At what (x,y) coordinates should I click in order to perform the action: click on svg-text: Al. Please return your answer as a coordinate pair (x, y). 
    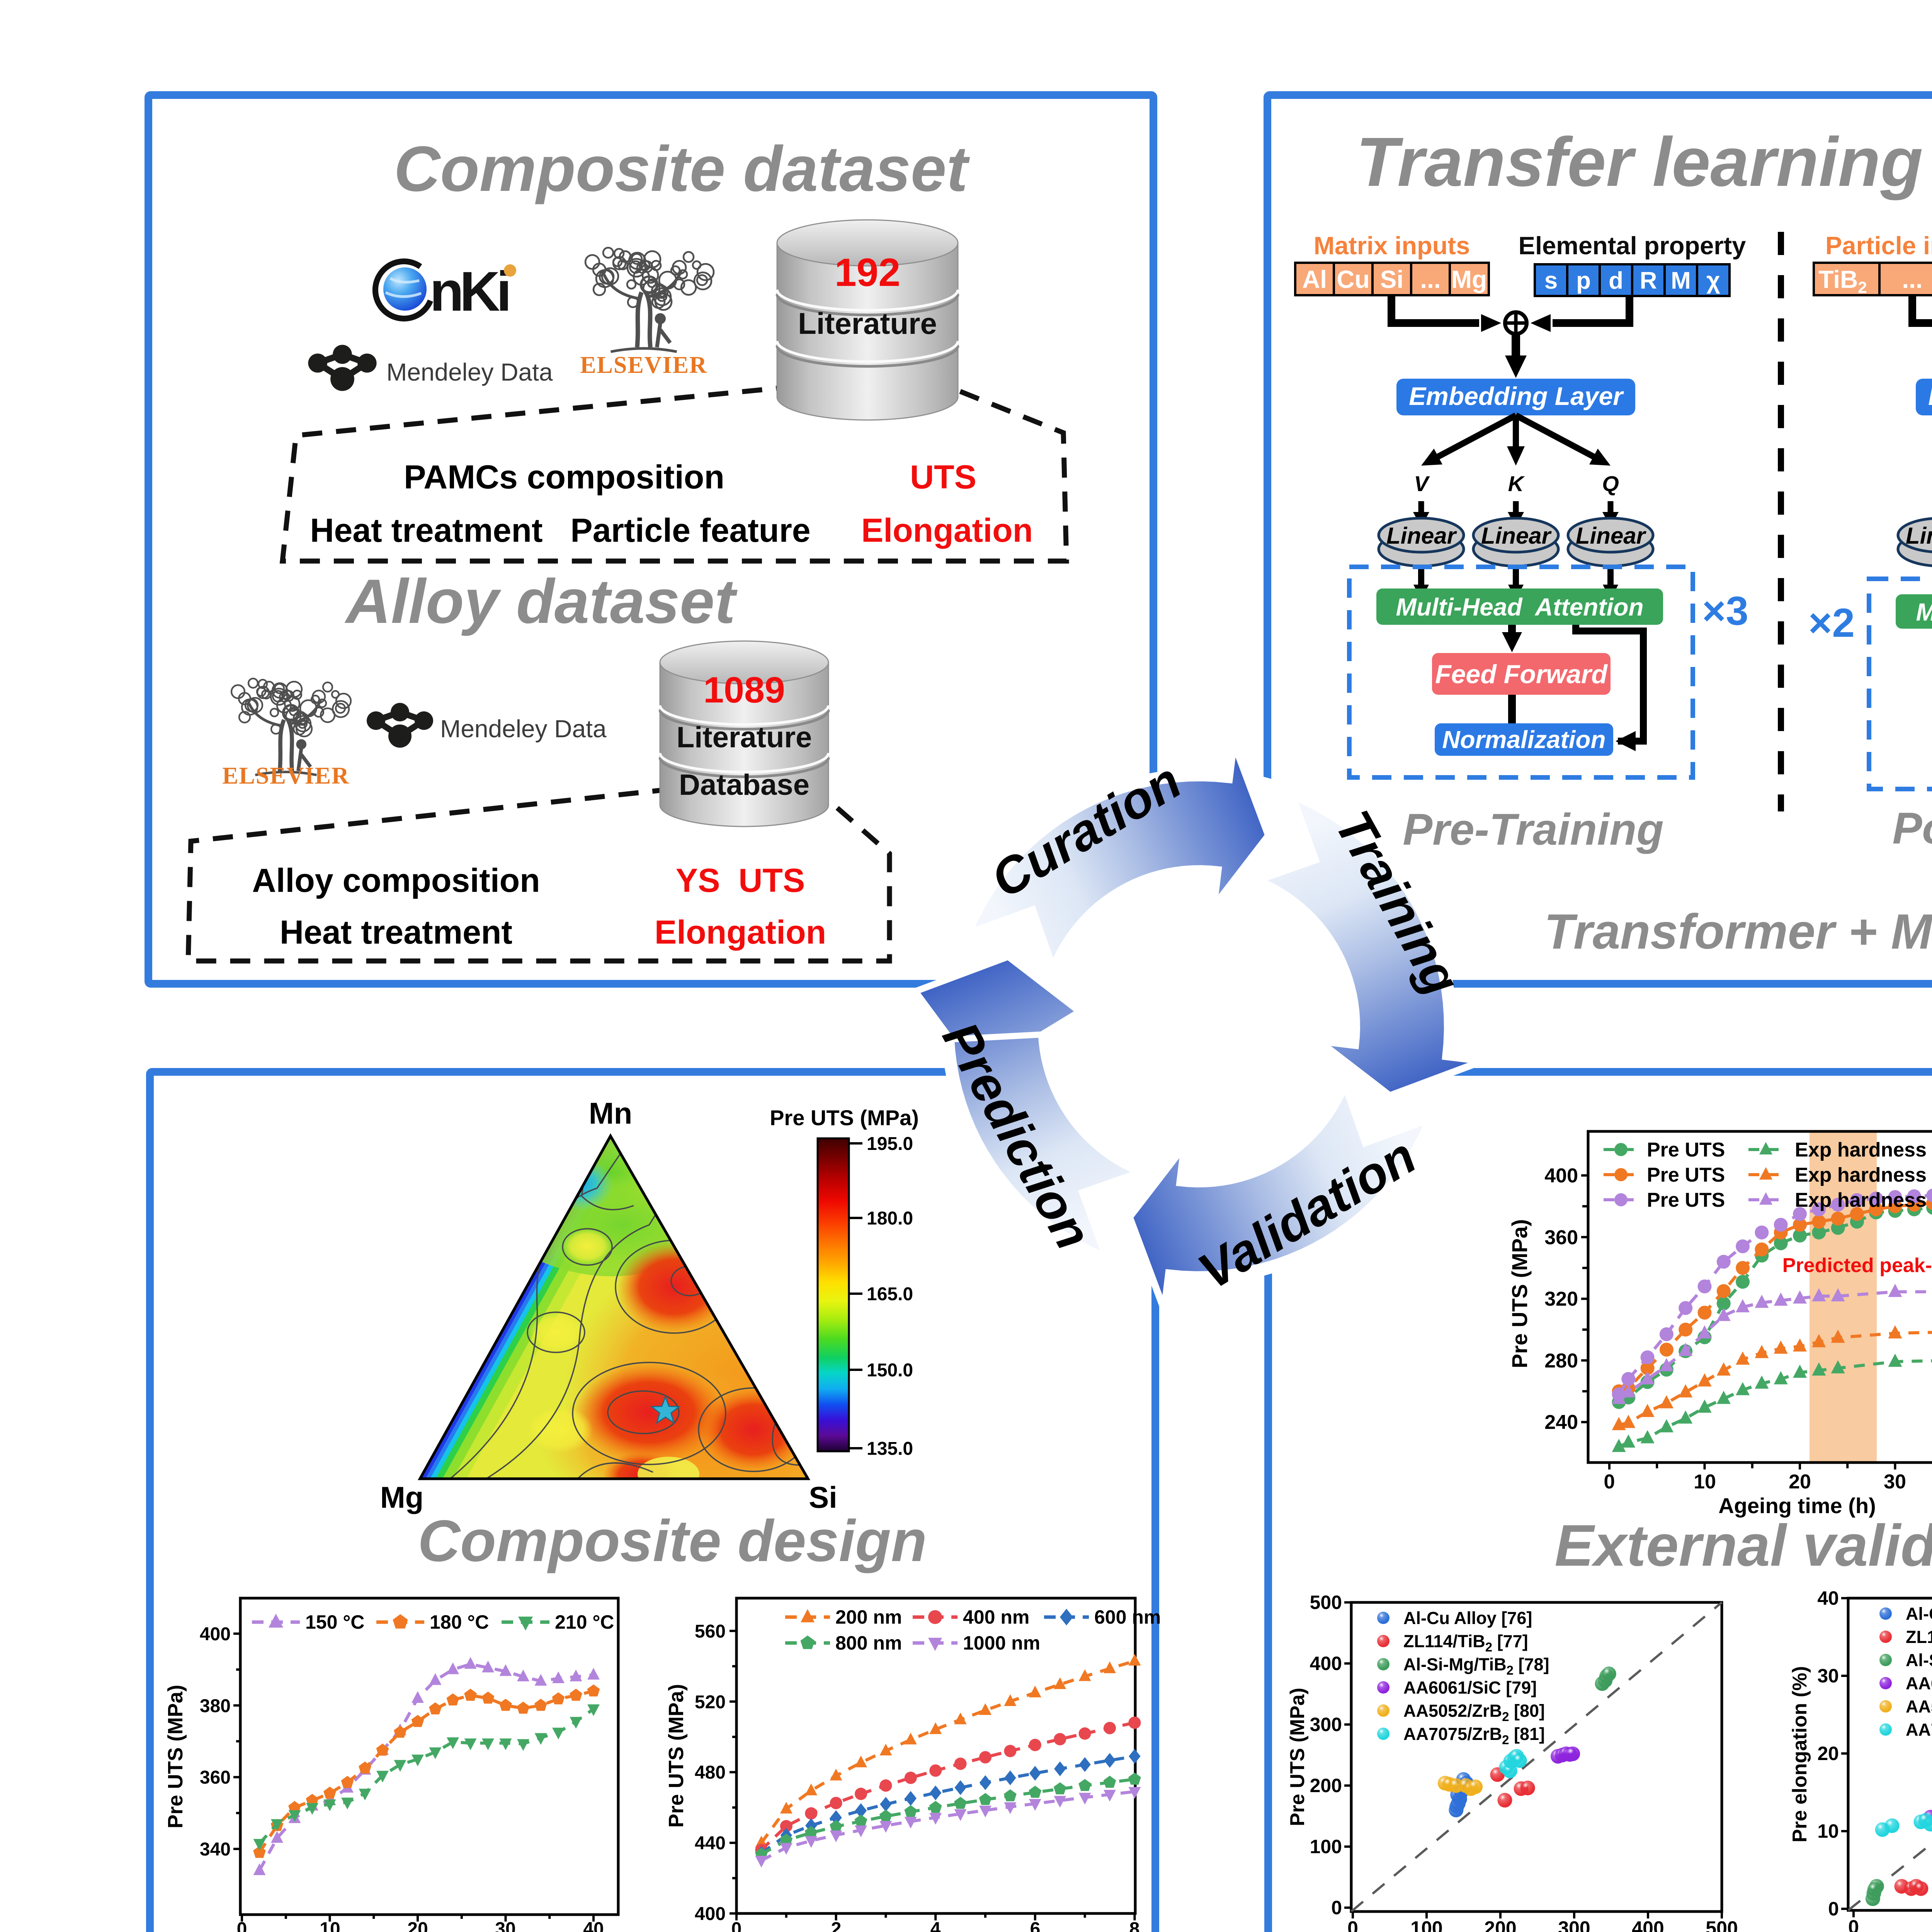
    Looking at the image, I should click on (1314, 279).